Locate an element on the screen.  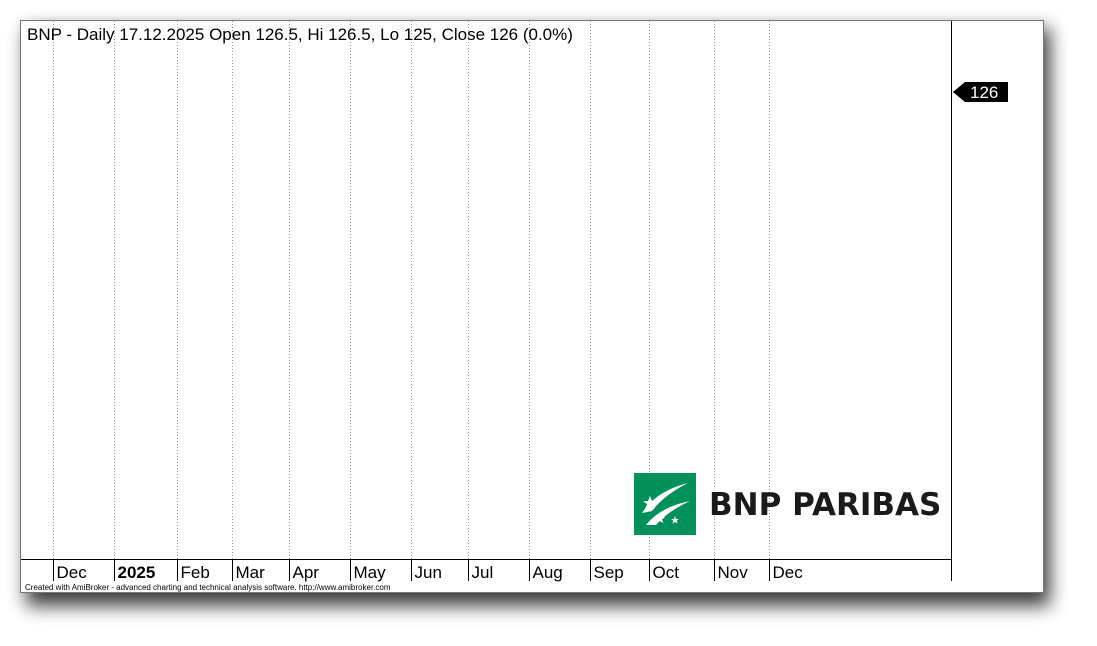
last-price-tag-shape is located at coordinates (980, 92).